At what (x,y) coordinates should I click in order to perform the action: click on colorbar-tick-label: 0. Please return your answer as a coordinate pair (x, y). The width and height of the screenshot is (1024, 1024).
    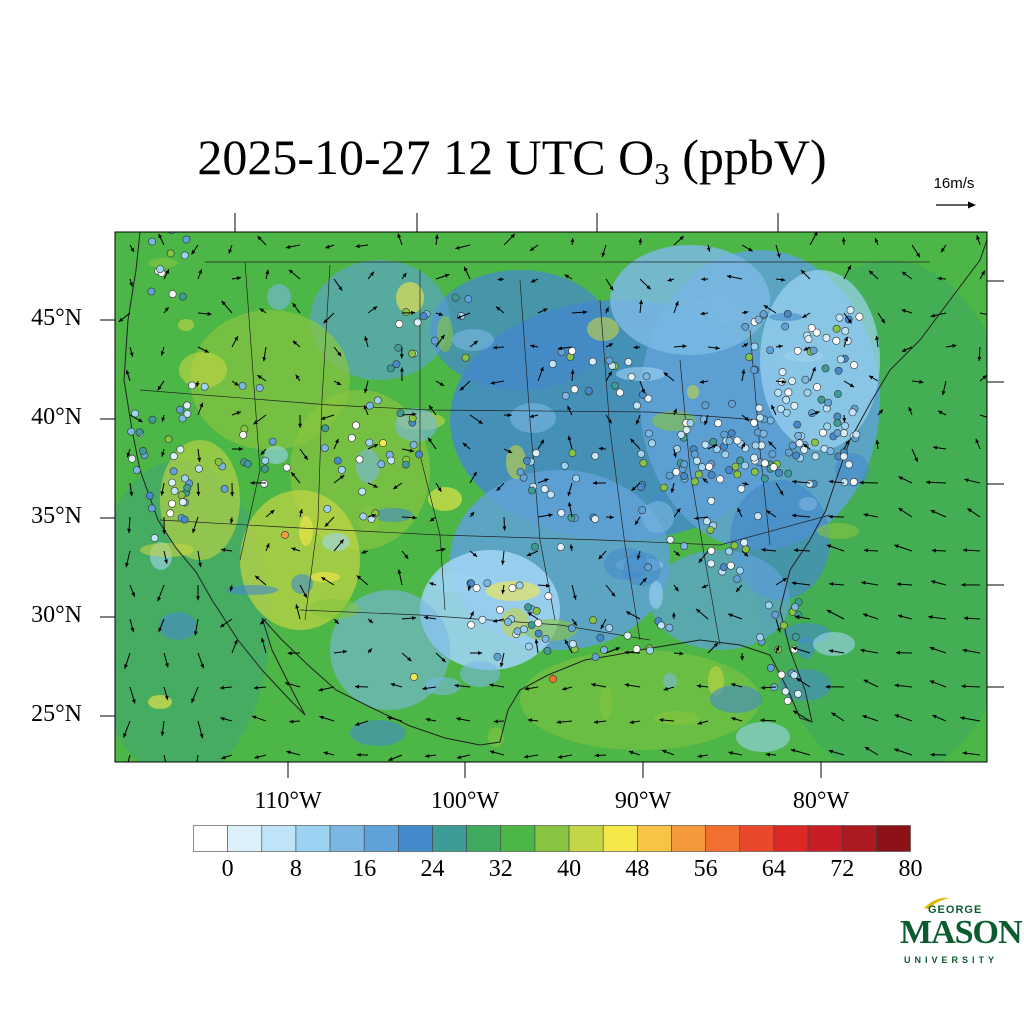
    Looking at the image, I should click on (227, 869).